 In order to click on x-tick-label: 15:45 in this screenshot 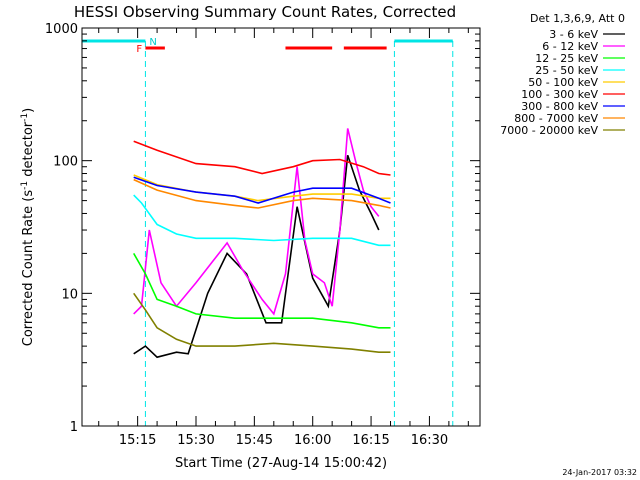, I will do `click(254, 440)`.